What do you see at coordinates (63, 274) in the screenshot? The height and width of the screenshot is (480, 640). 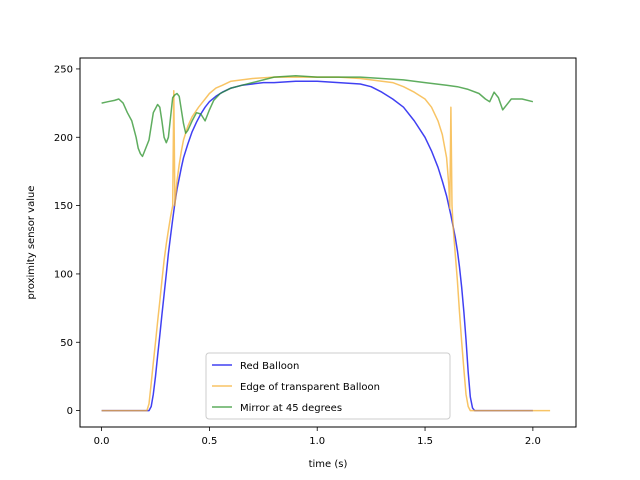 I see `y-tick-label: 100` at bounding box center [63, 274].